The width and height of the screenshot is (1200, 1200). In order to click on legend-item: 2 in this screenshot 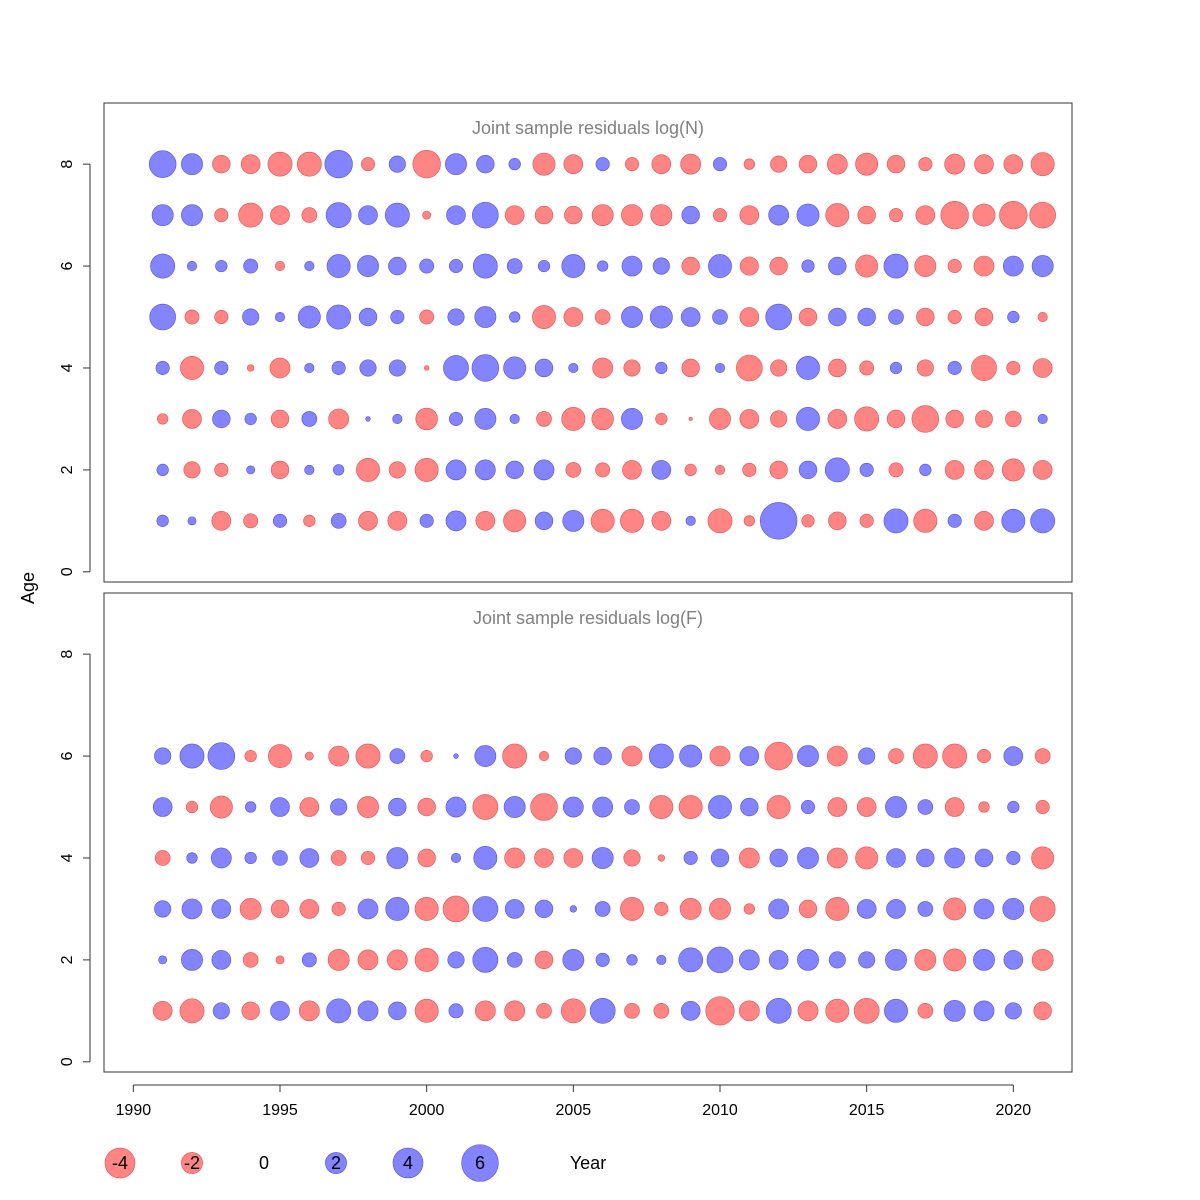, I will do `click(336, 1163)`.